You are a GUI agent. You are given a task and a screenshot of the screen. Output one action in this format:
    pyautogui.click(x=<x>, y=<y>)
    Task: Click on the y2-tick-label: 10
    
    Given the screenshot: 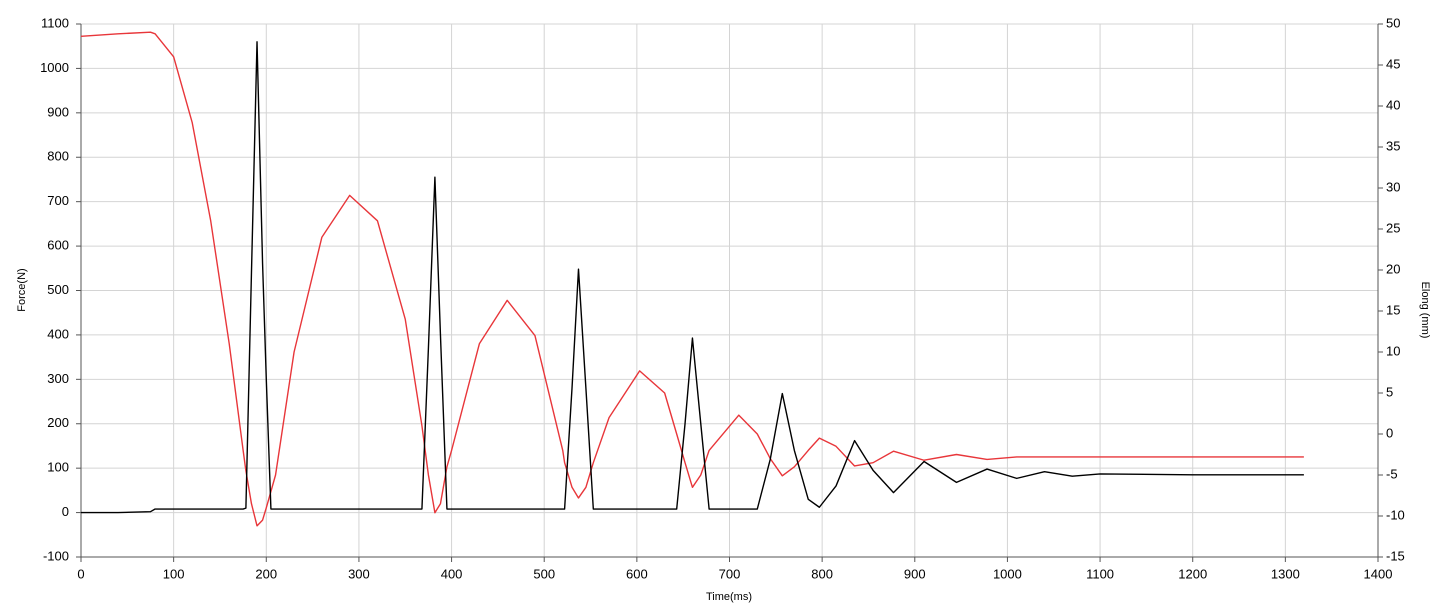 What is the action you would take?
    pyautogui.click(x=1393, y=350)
    